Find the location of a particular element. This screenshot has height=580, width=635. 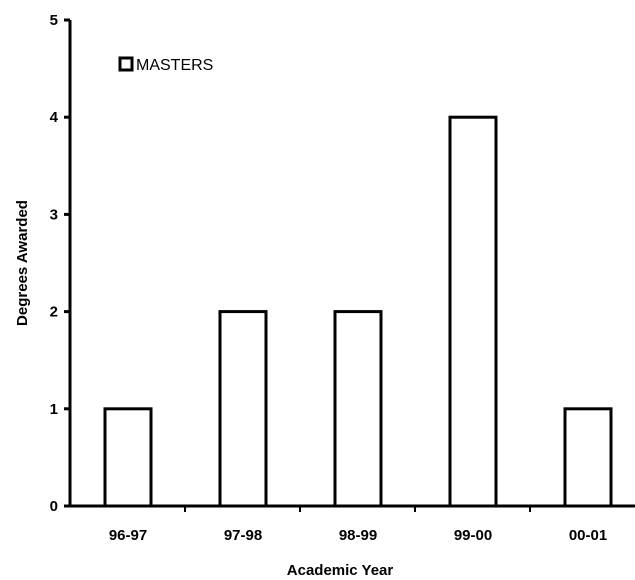

x-tick-label: 96-97 is located at coordinates (128, 535).